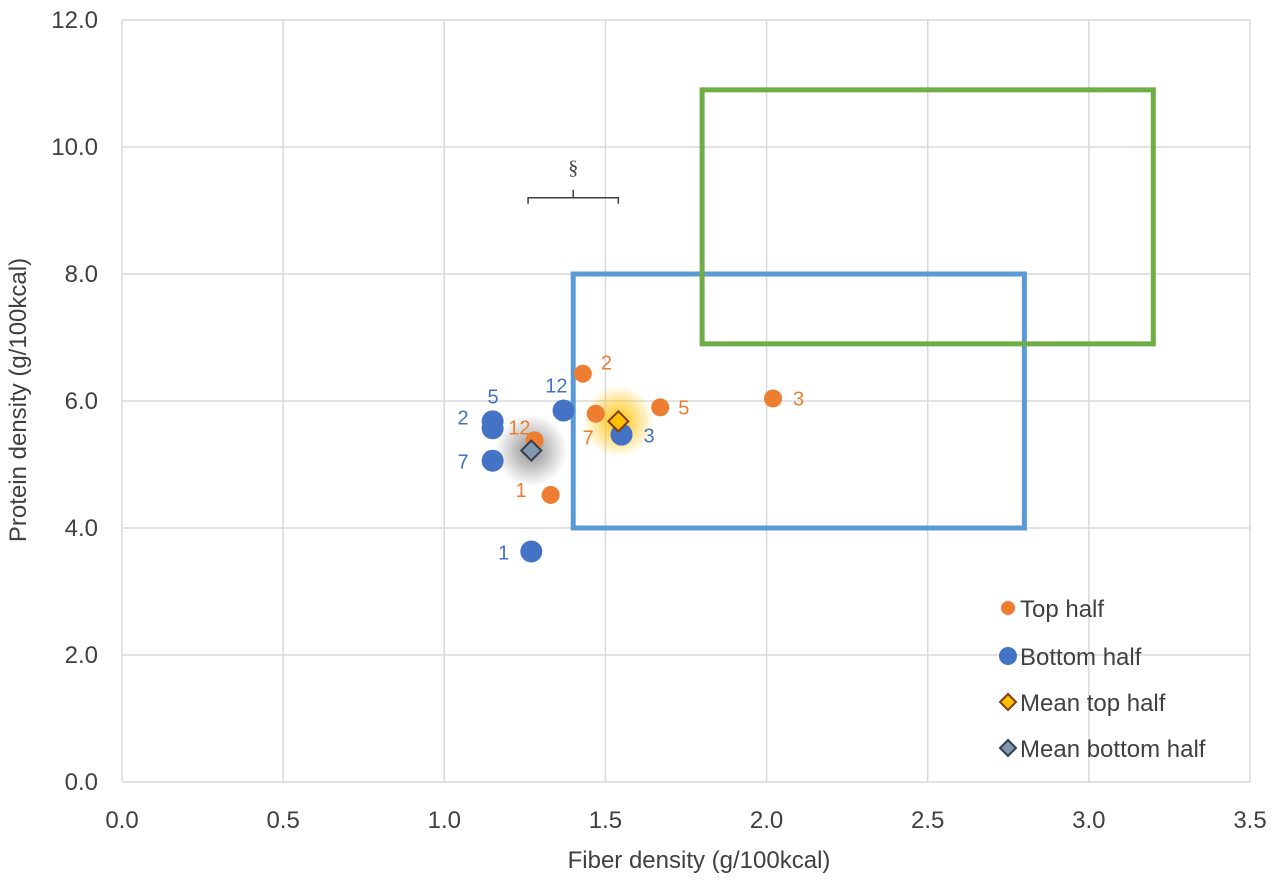 Image resolution: width=1280 pixels, height=882 pixels. What do you see at coordinates (588, 439) in the screenshot?
I see `top-half-point-label: 7` at bounding box center [588, 439].